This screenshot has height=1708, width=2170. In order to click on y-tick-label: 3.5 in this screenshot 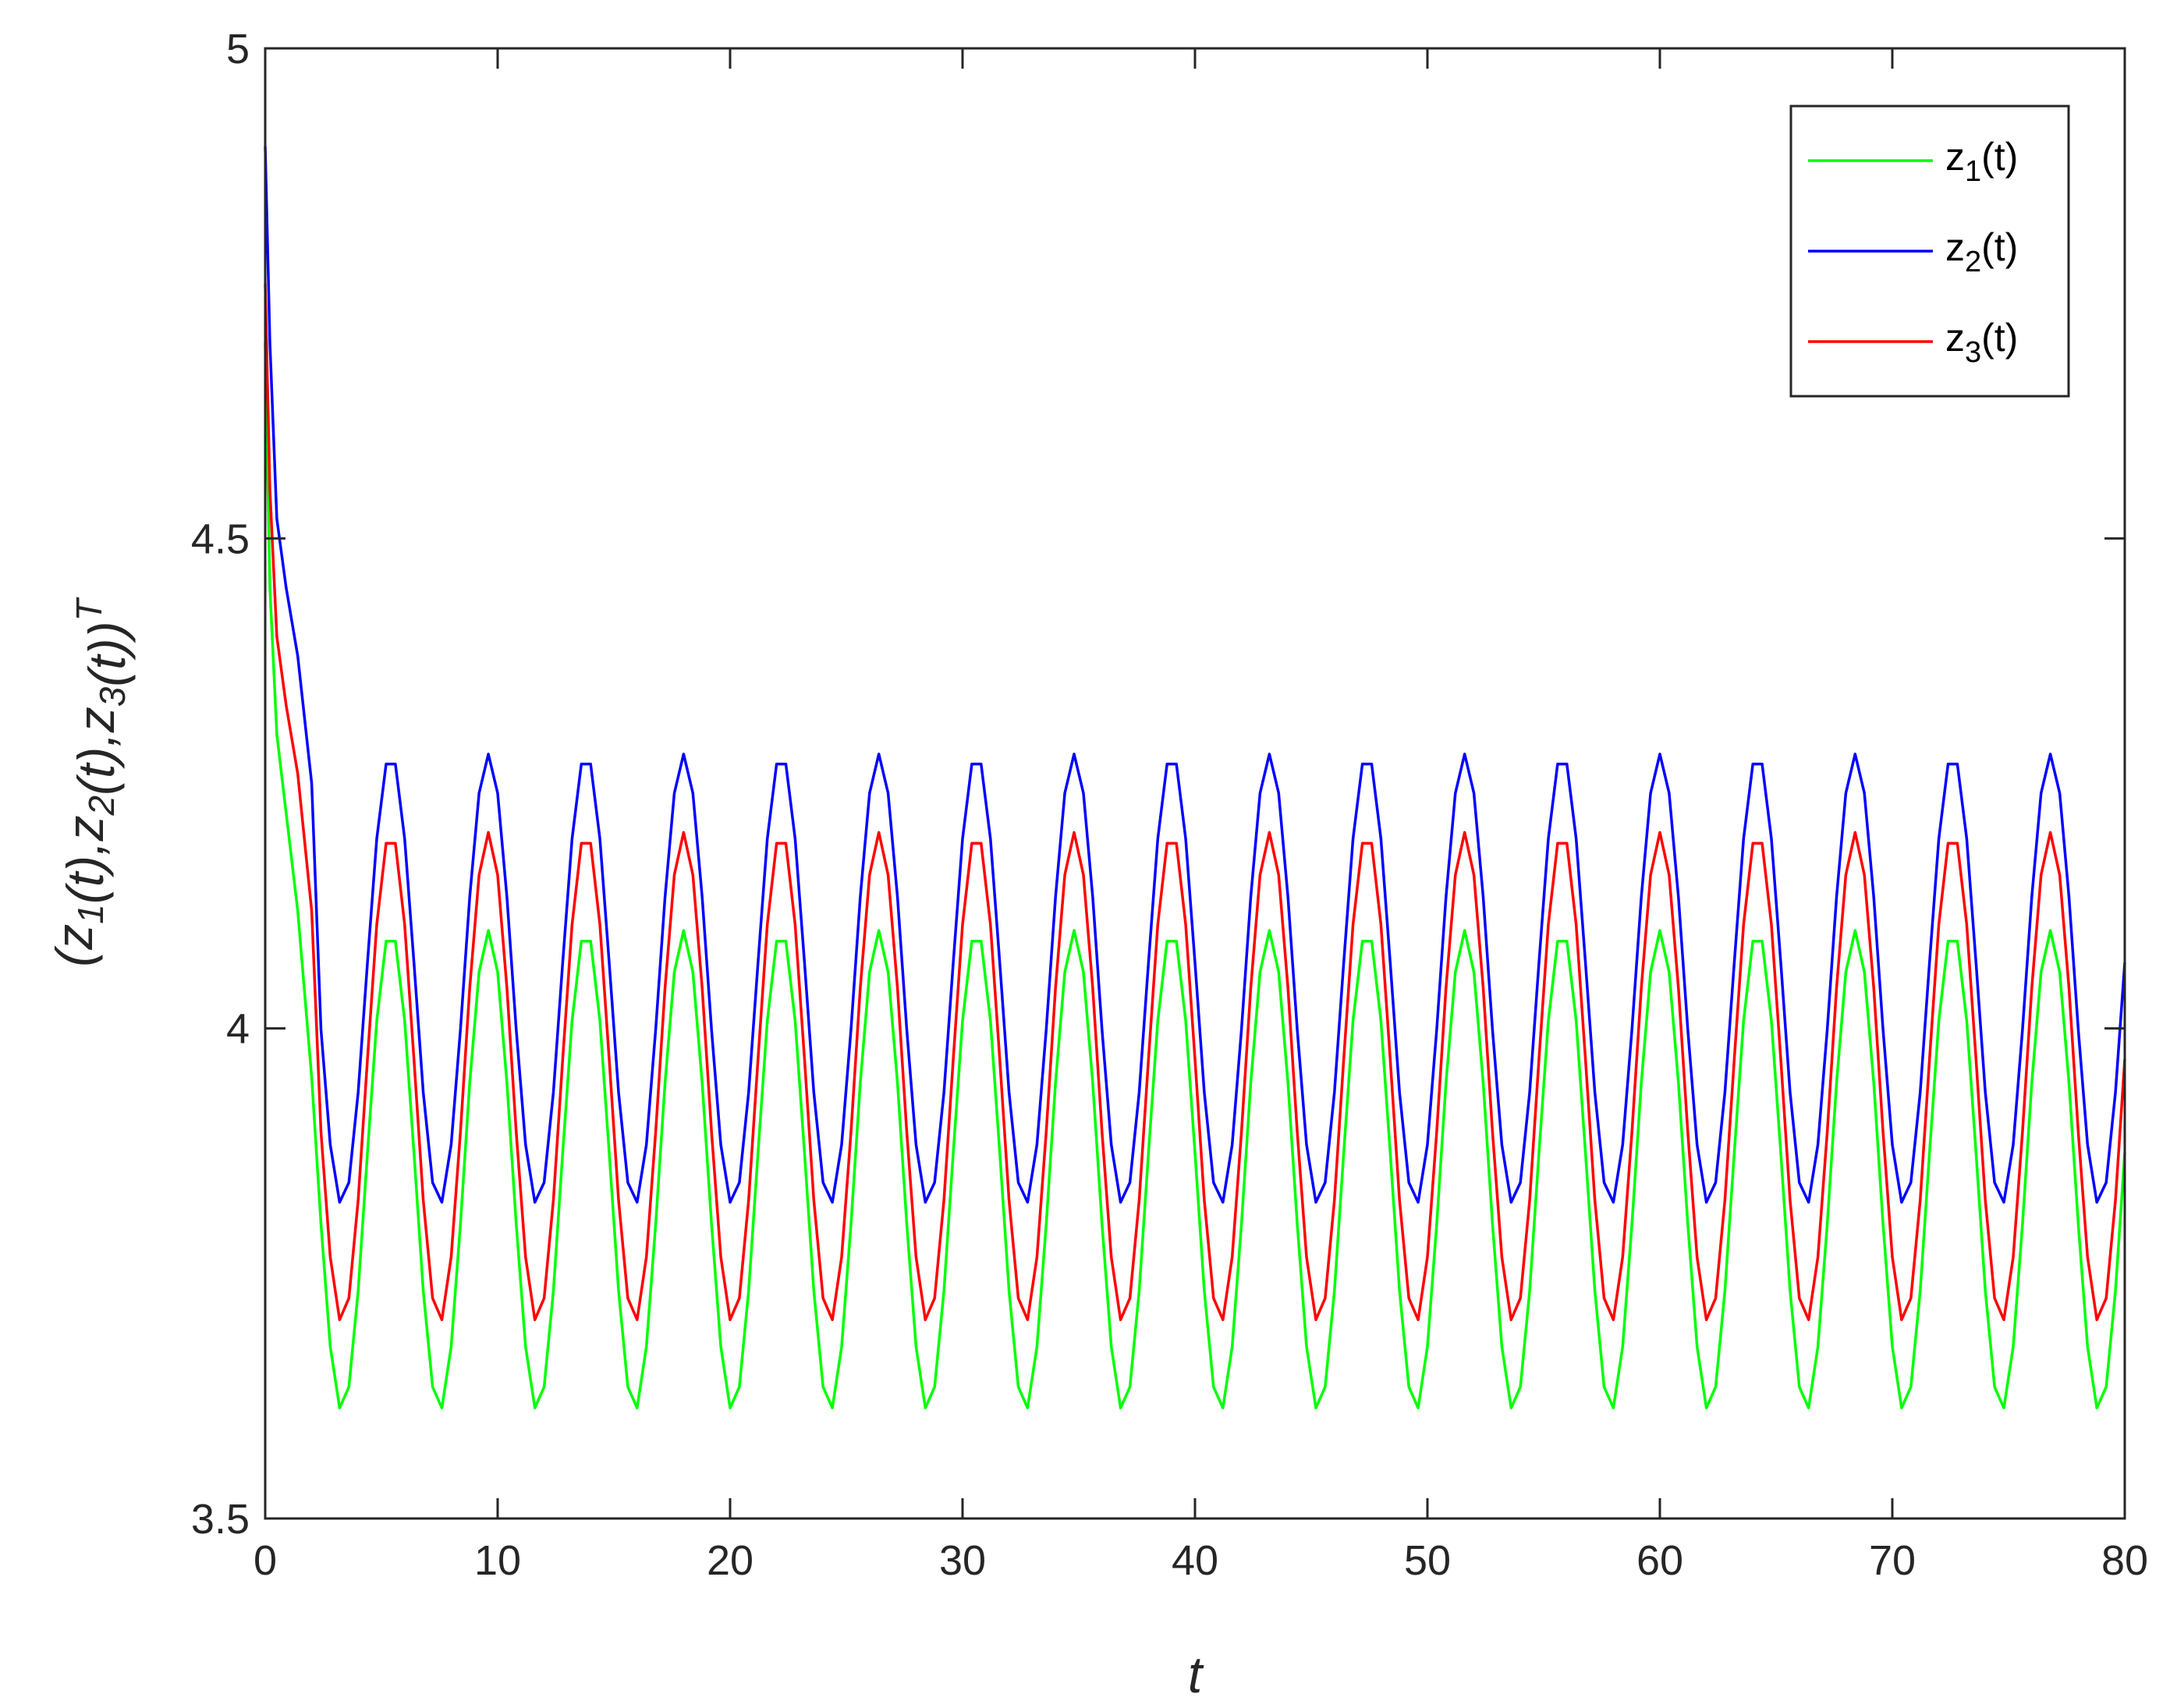, I will do `click(220, 1519)`.